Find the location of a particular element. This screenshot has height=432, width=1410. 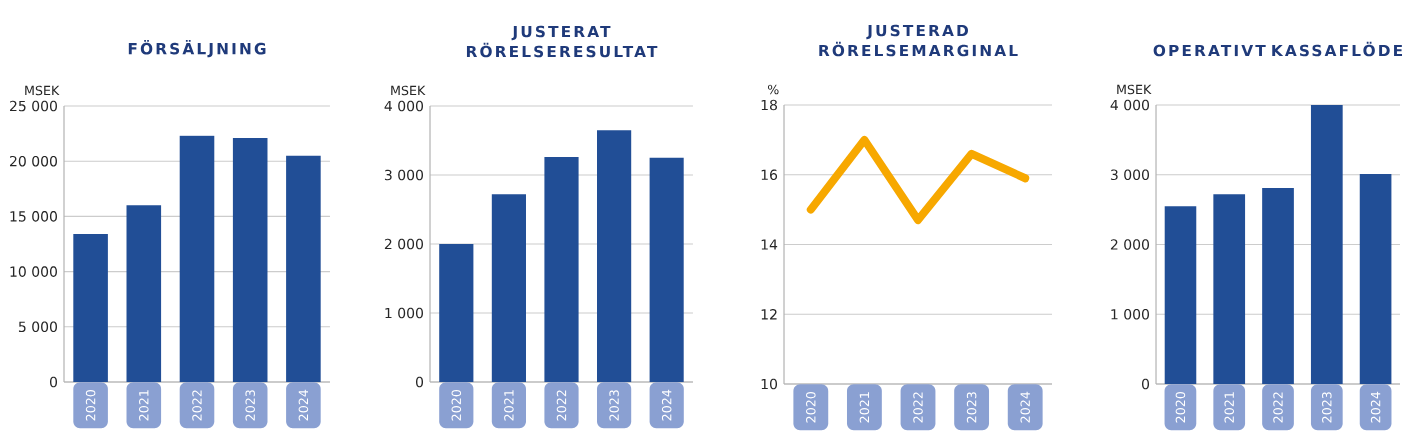

chart-title: OPERATIVT KASSAFLÖDE is located at coordinates (1277, 49).